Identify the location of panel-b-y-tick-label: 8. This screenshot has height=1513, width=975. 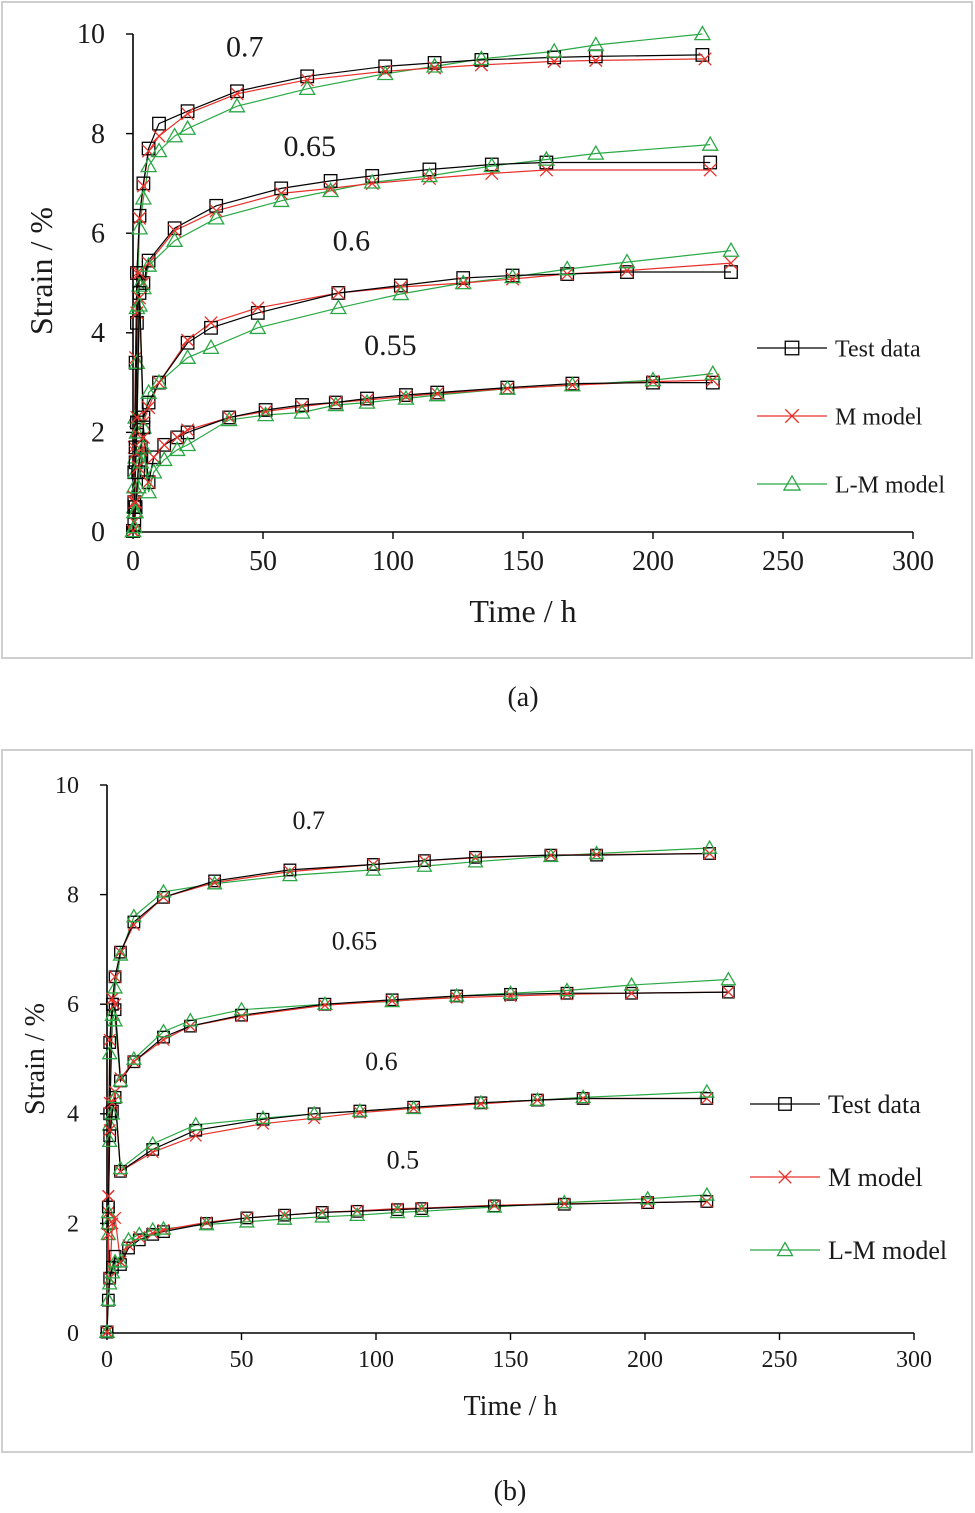
(73, 896).